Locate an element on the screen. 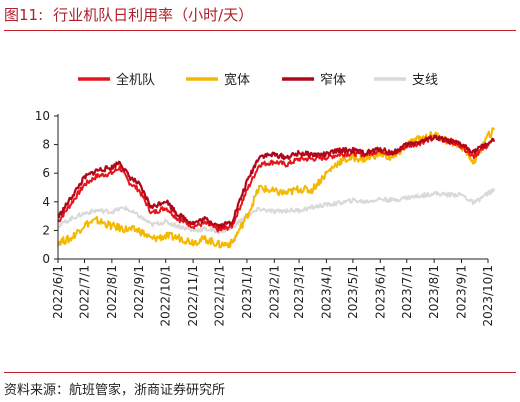  y-tick-label: 10 is located at coordinates (42, 116).